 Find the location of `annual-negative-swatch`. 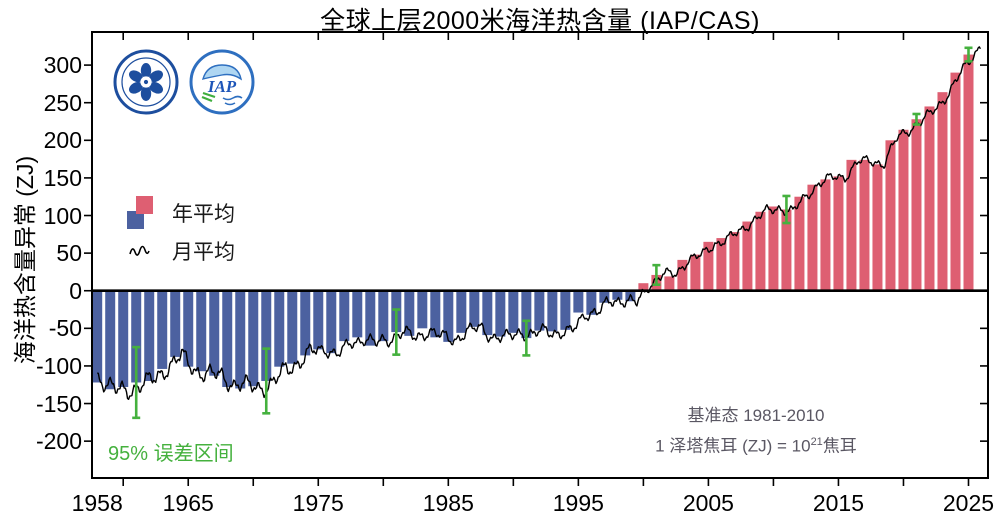

annual-negative-swatch is located at coordinates (135, 220).